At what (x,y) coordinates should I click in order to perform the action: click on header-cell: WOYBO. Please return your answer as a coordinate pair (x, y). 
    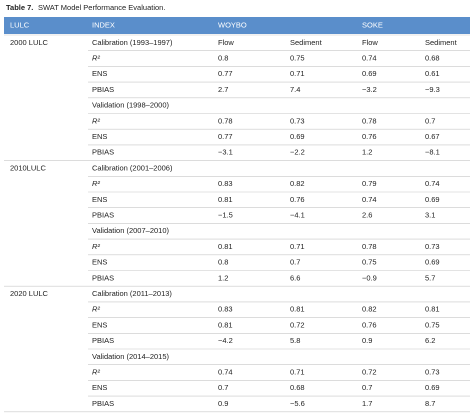
    Looking at the image, I should click on (232, 24).